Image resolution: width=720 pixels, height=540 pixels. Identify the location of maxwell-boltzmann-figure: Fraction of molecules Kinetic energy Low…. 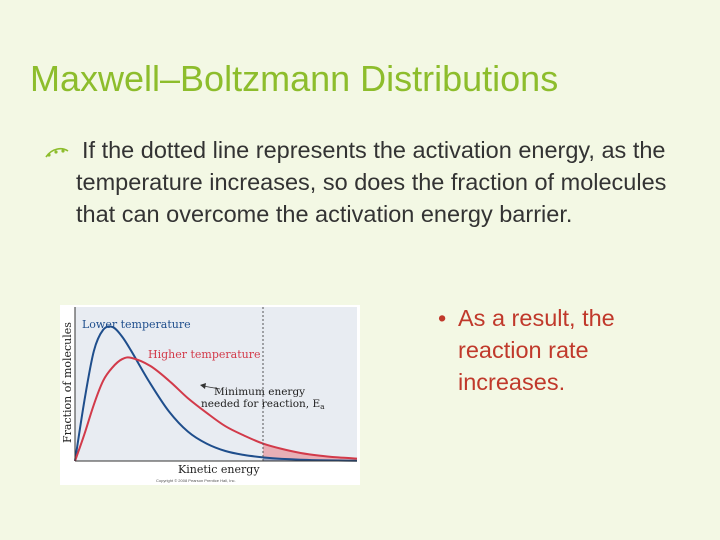
(210, 395).